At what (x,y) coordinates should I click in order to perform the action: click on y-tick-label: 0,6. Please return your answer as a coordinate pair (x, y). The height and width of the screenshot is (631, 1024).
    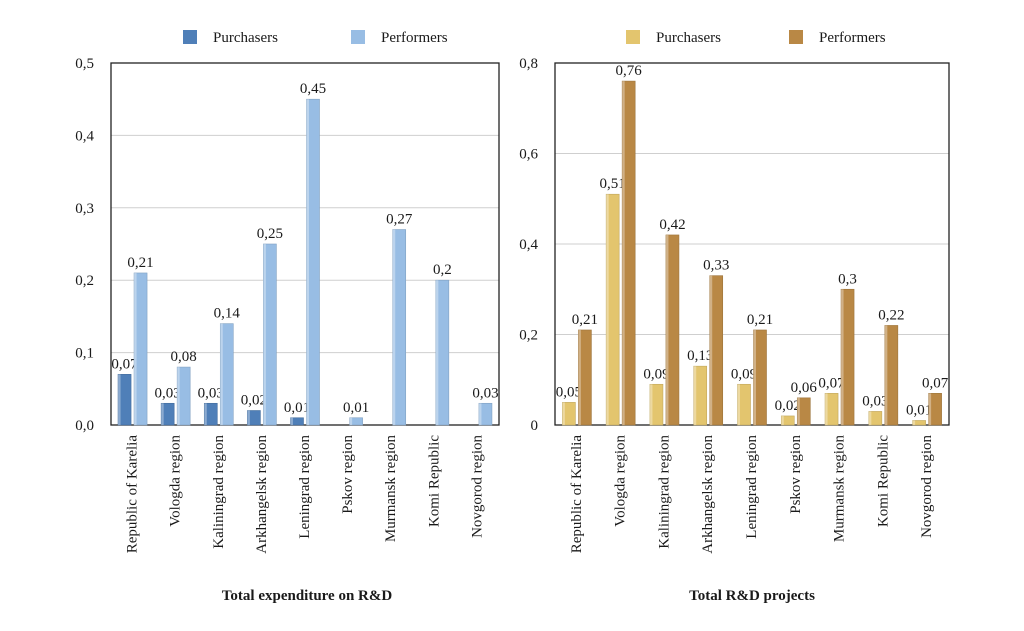
    Looking at the image, I should click on (528, 155).